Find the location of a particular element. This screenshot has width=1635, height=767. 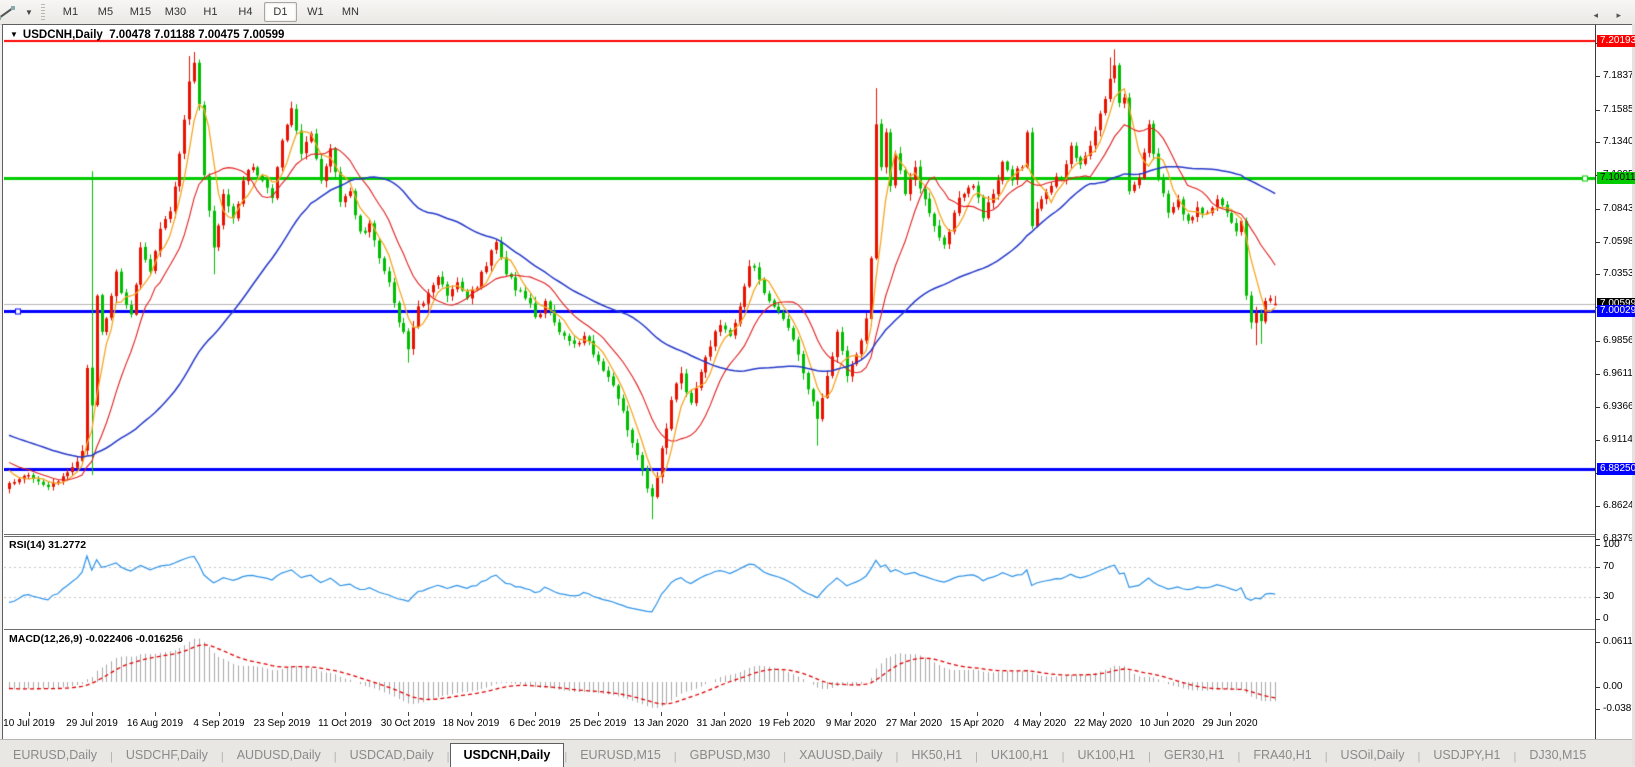

time-axis-label: 4 May 2020 is located at coordinates (1040, 723).